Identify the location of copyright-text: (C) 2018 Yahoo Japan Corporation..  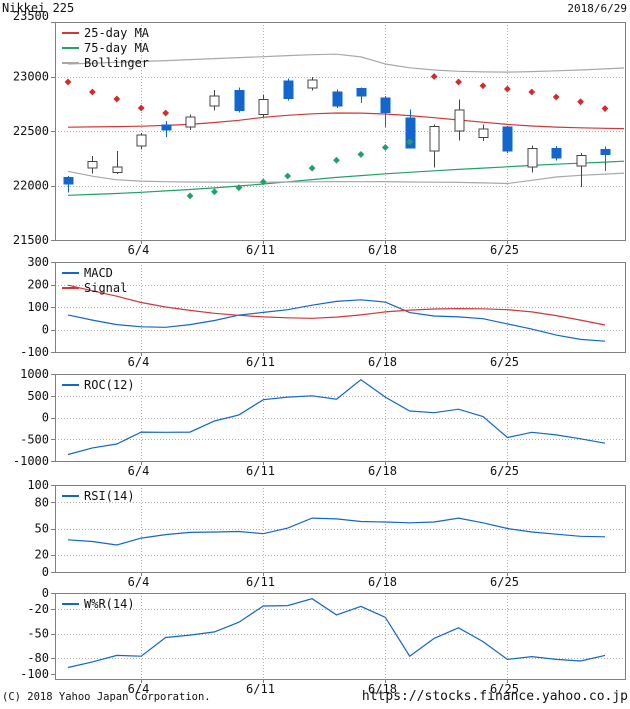
(106, 697).